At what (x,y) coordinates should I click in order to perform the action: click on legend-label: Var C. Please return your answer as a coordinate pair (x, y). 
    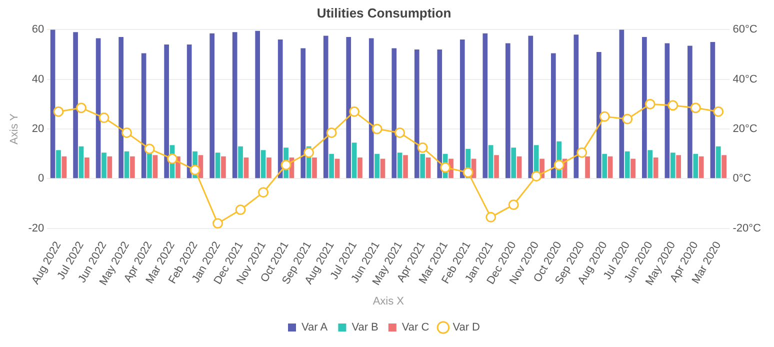
    Looking at the image, I should click on (416, 328).